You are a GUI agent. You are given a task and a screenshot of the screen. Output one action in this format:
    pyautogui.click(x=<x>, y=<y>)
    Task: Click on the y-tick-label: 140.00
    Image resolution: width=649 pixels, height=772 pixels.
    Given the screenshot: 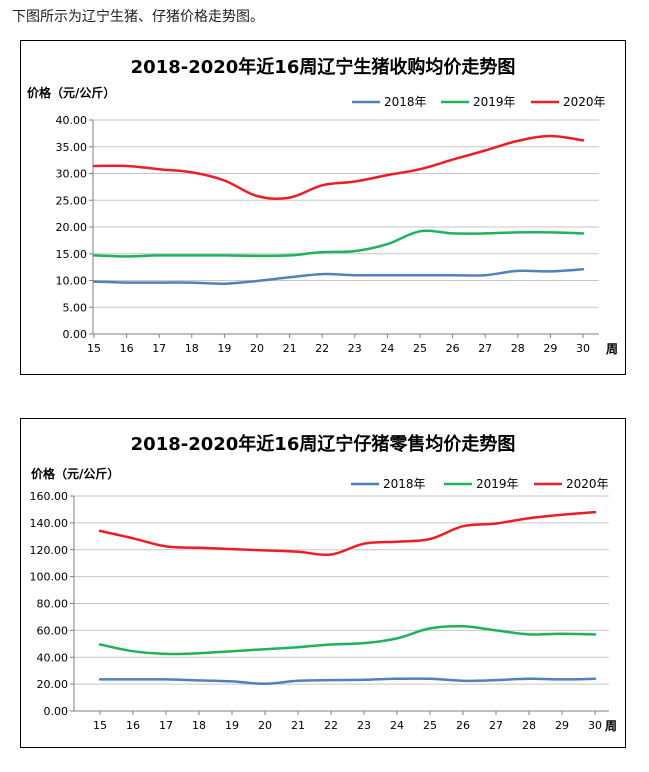 What is the action you would take?
    pyautogui.click(x=49, y=523)
    